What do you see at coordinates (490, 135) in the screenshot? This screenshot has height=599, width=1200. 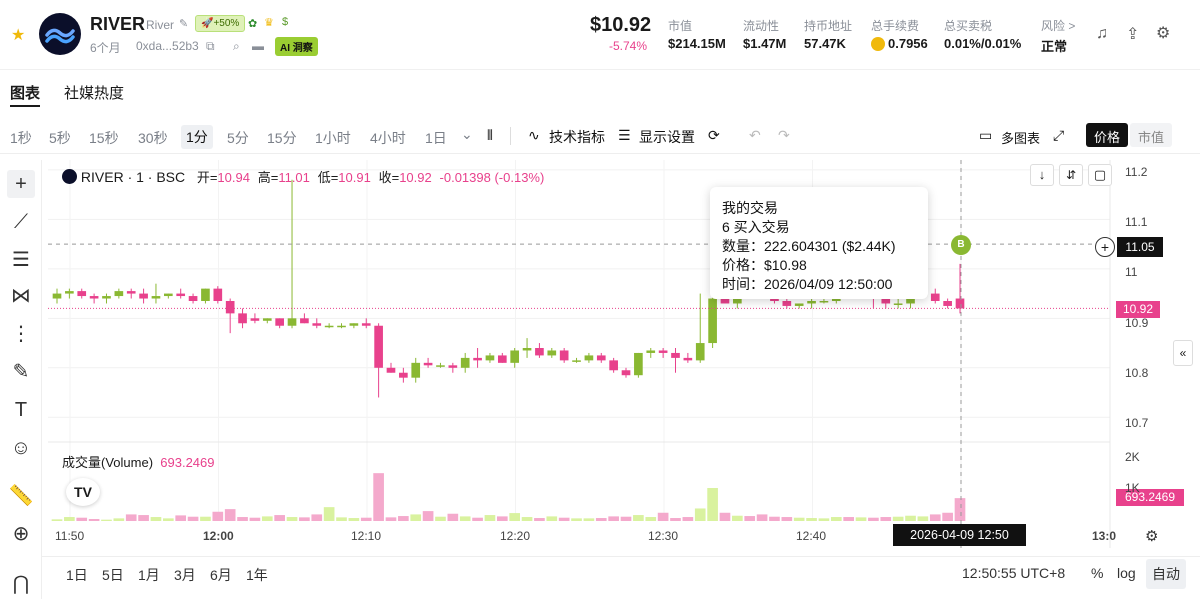 I see `candle-type-icon: ⫴` at bounding box center [490, 135].